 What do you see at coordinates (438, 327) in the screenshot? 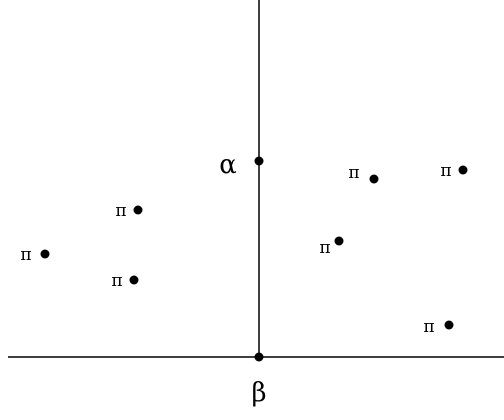
I see `pi-point-7: π` at bounding box center [438, 327].